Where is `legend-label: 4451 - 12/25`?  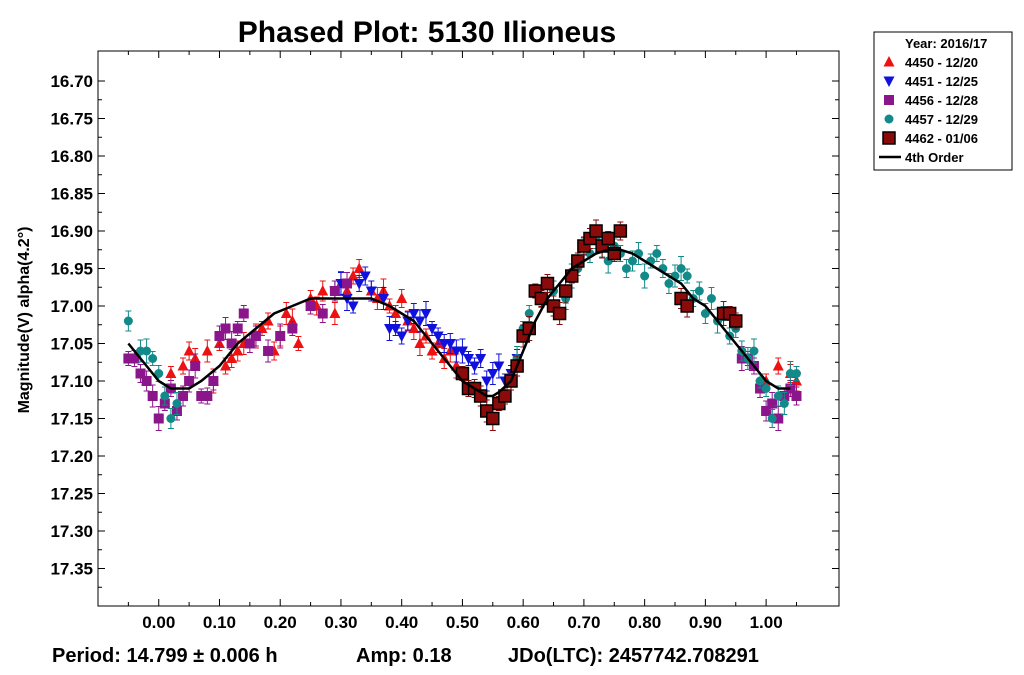 legend-label: 4451 - 12/25 is located at coordinates (941, 81).